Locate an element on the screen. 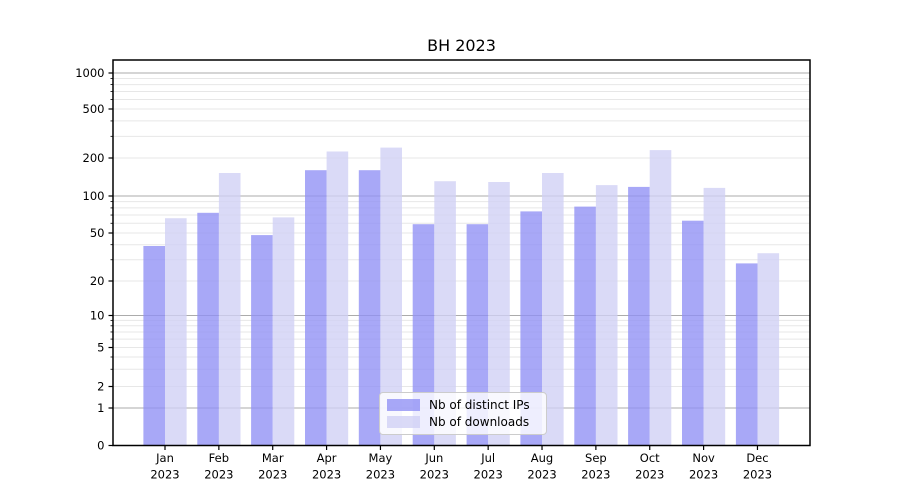  legend-label-distinct-ips: Nb of distinct IPs is located at coordinates (479, 405).